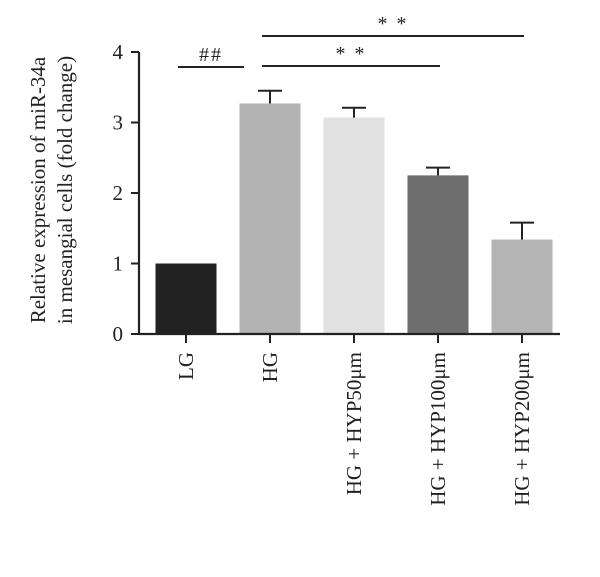  What do you see at coordinates (38, 189) in the screenshot?
I see `y-axis-title-line1: Relative expression of miR-34a` at bounding box center [38, 189].